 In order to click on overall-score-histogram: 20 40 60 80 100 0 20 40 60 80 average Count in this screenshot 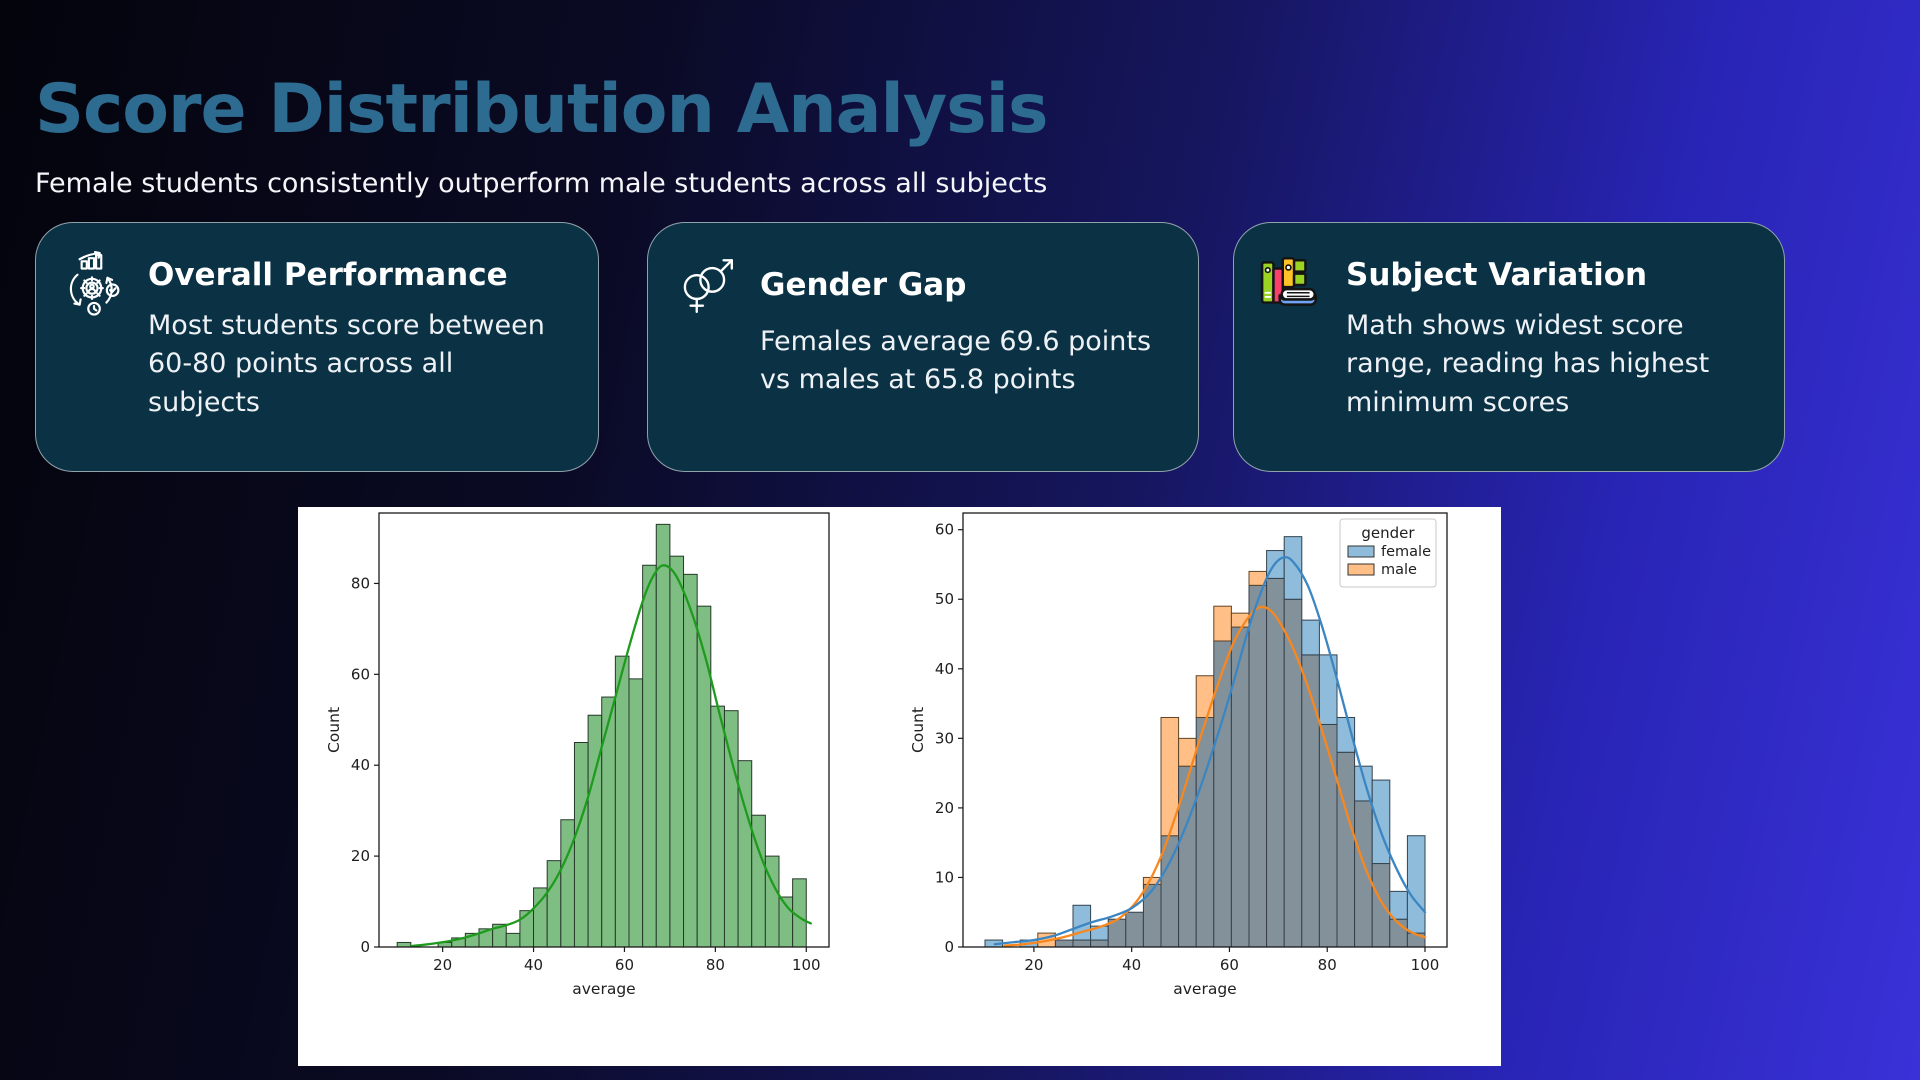, I will do `click(577, 755)`.